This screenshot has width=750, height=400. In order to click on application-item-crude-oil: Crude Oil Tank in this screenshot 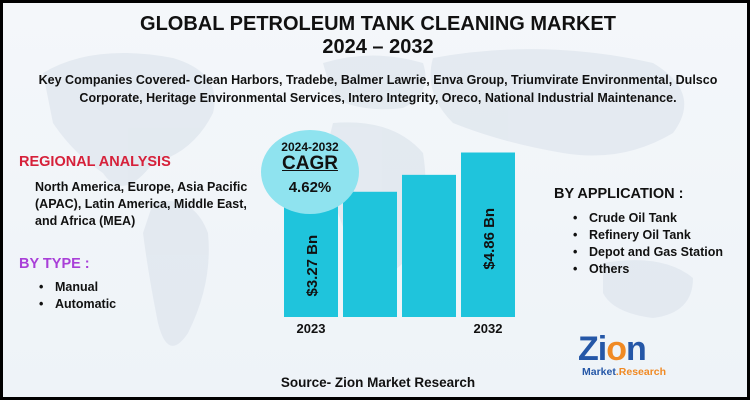, I will do `click(654, 218)`.